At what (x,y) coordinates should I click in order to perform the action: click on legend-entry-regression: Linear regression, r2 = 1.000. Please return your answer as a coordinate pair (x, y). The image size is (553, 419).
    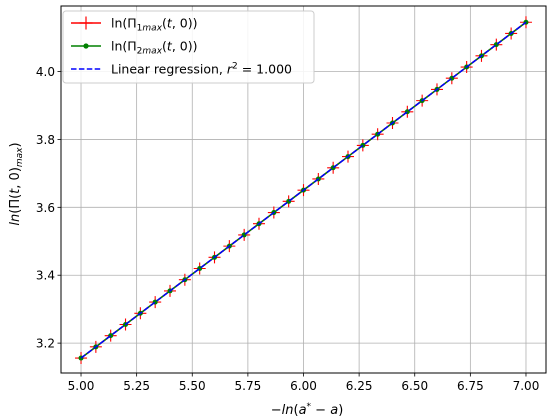
    Looking at the image, I should click on (181, 69).